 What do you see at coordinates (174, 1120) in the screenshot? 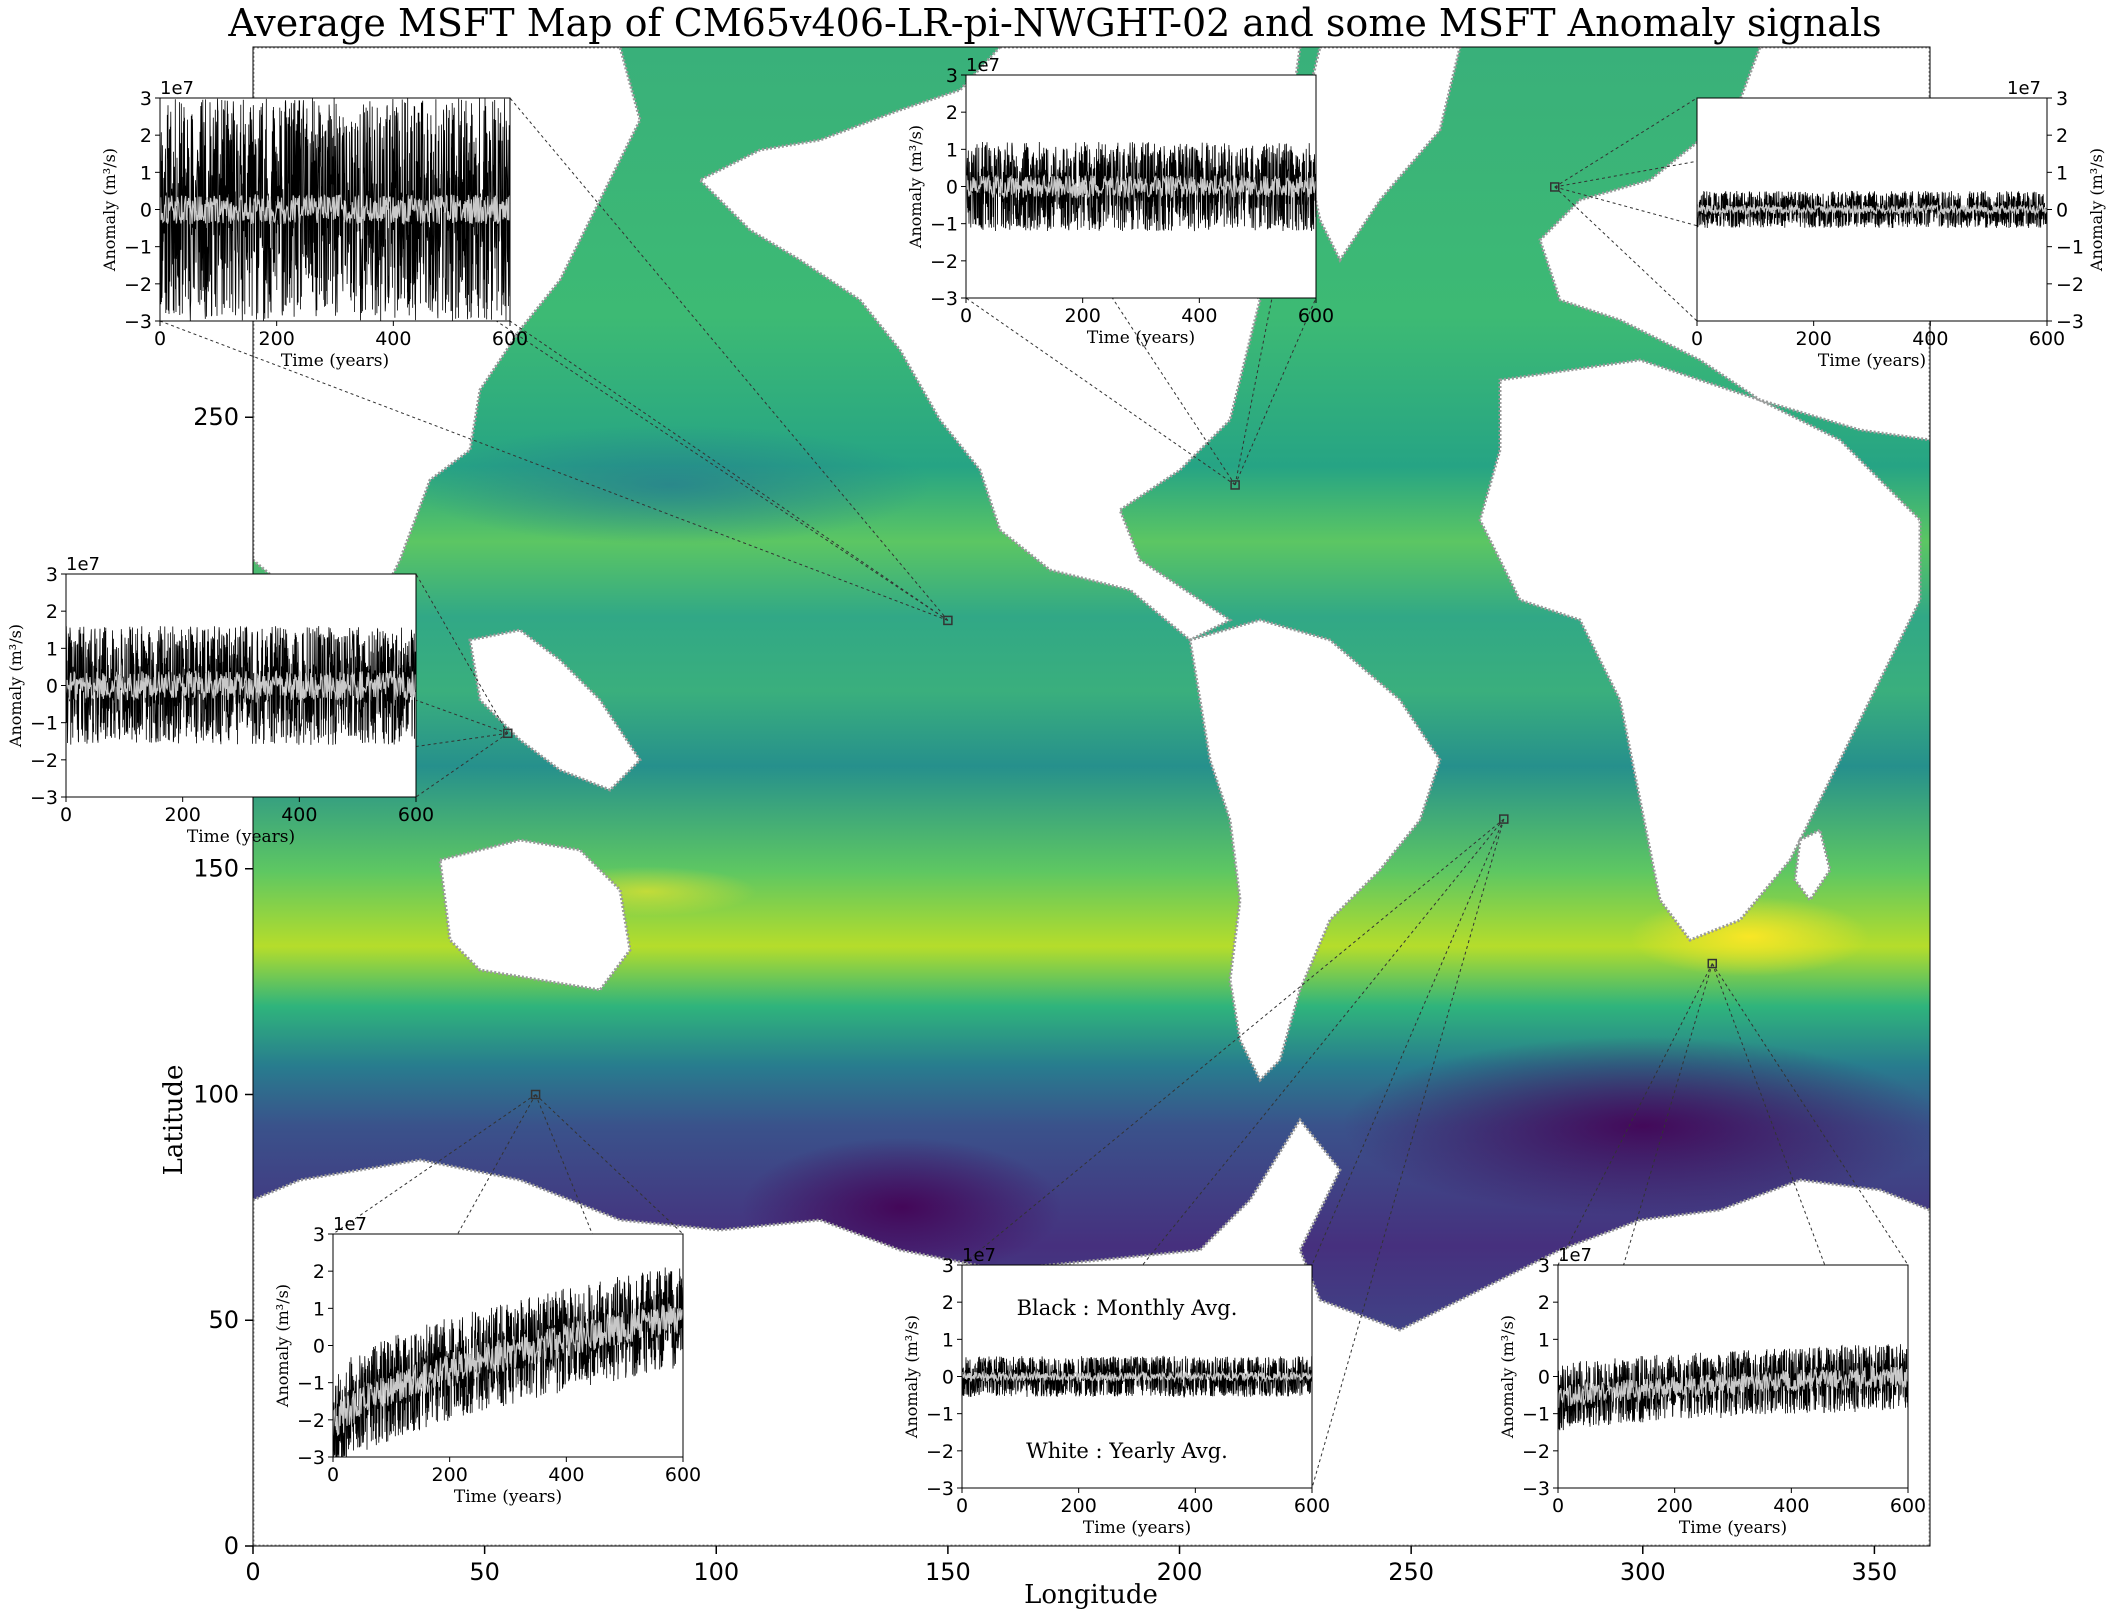
I see `y-axis-label: Latitude` at bounding box center [174, 1120].